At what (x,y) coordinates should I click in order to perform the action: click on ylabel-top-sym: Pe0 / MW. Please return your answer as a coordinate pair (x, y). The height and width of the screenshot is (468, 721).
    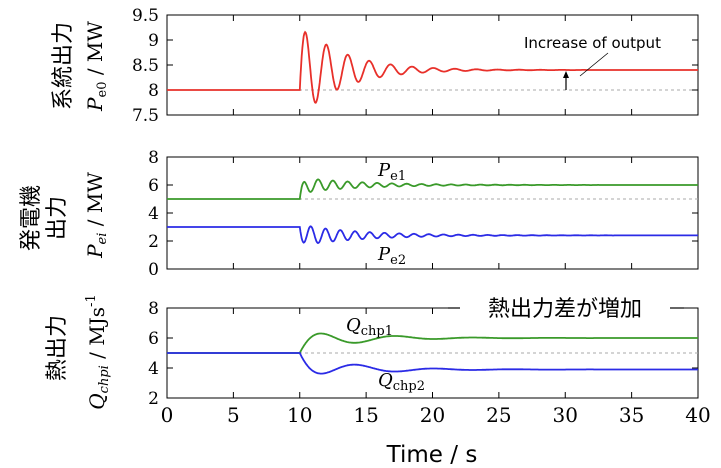
    Looking at the image, I should click on (96, 66).